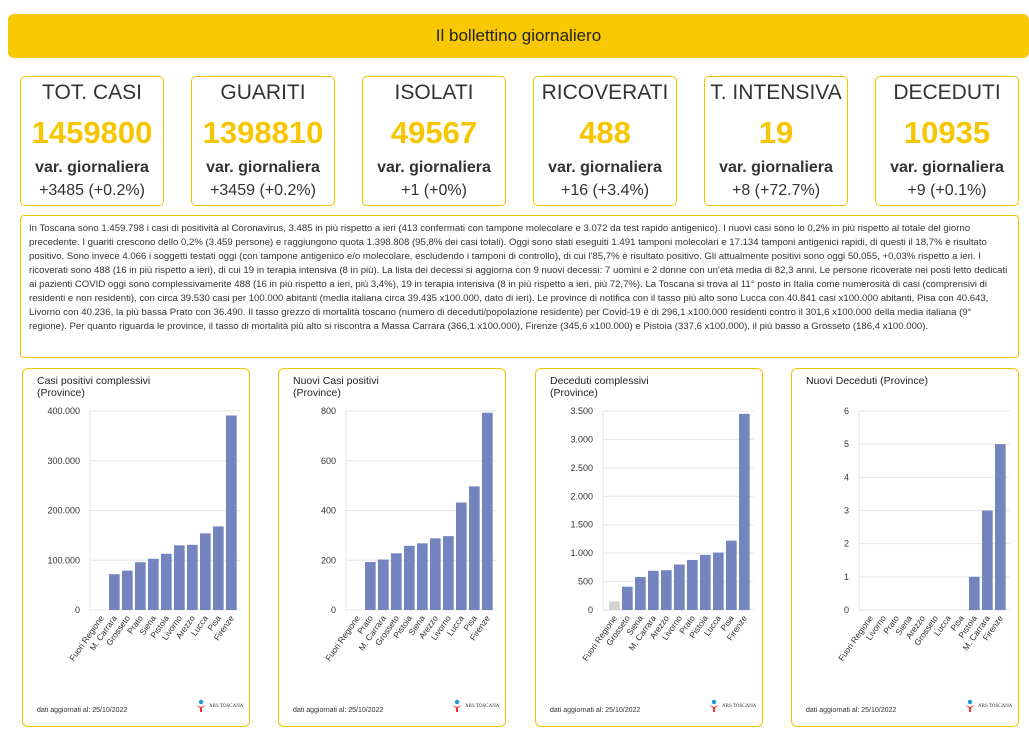  Describe the element at coordinates (92, 132) in the screenshot. I see `stat-value: 1459800` at that location.